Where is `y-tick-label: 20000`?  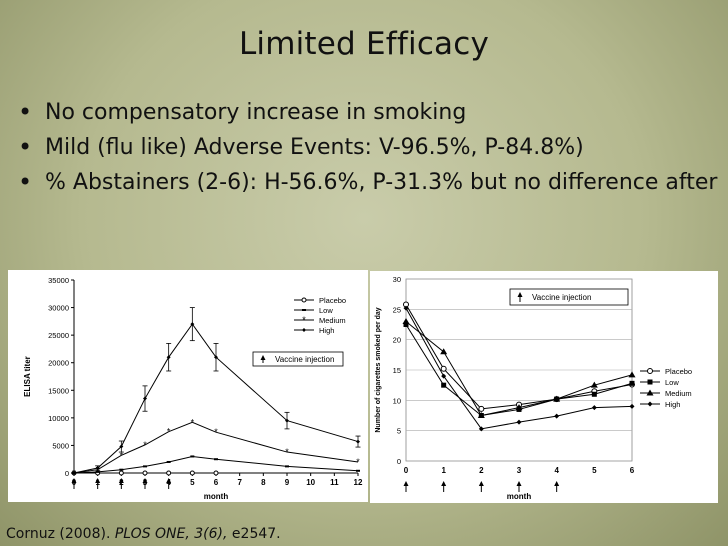 y-tick-label: 20000 is located at coordinates (58, 363).